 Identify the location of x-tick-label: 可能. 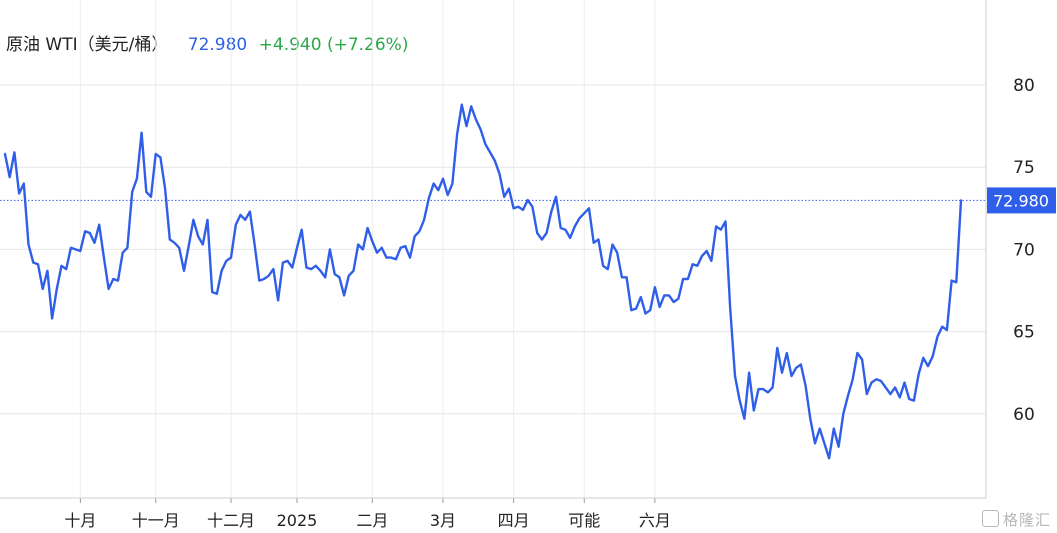
(584, 520).